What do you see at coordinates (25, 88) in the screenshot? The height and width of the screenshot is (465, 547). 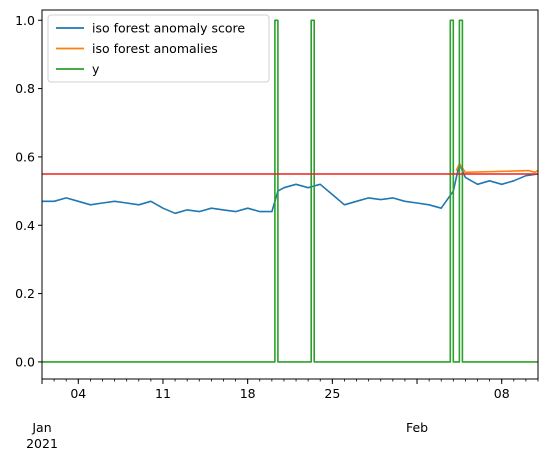 I see `y-tick-label: 0.8` at bounding box center [25, 88].